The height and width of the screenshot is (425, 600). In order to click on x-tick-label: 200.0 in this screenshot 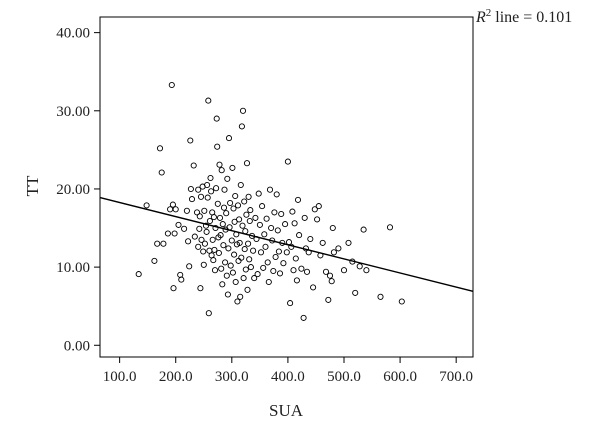, I will do `click(176, 377)`.